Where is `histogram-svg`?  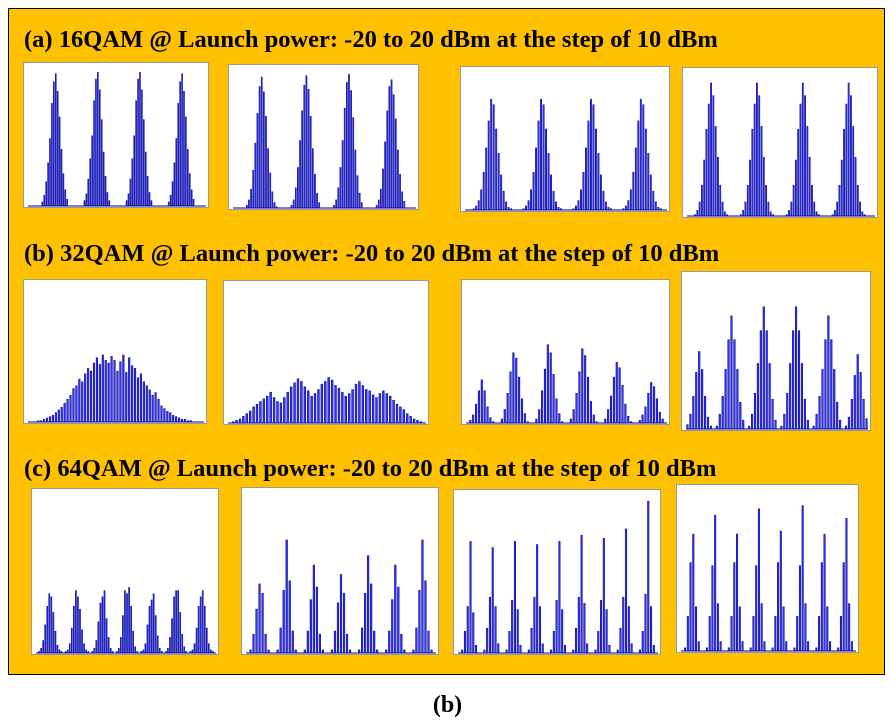 histogram-svg is located at coordinates (768, 578).